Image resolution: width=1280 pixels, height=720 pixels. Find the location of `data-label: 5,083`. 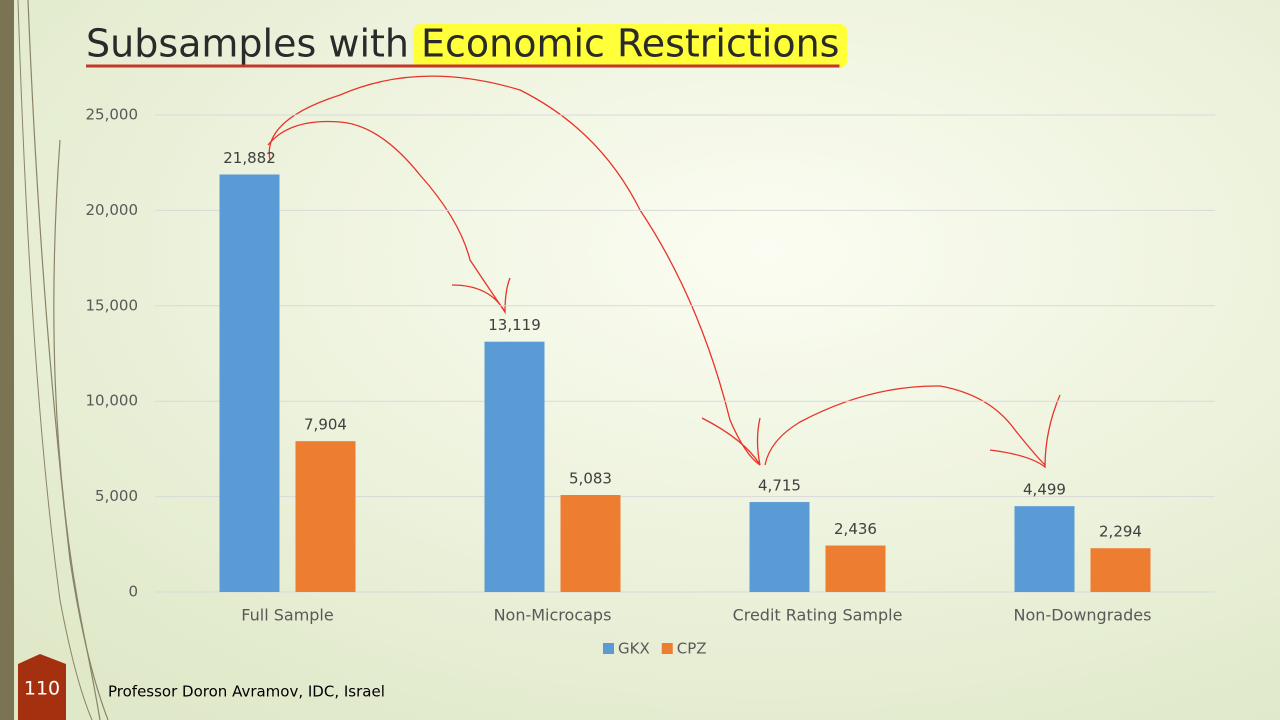

data-label: 5,083 is located at coordinates (590, 479).